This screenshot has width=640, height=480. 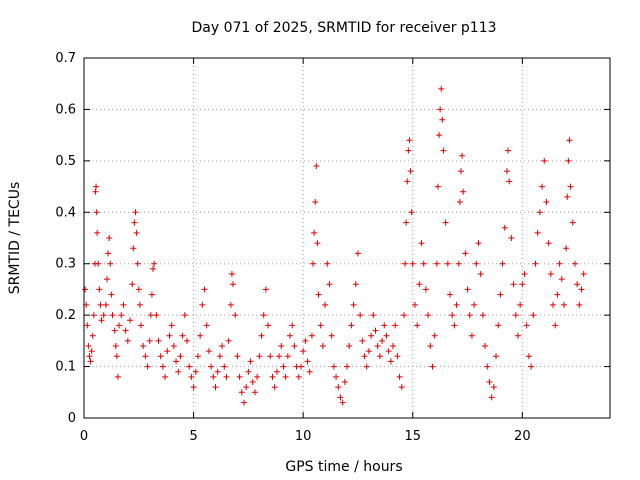 I want to click on y-tick-label: 0.2, so click(x=65, y=315).